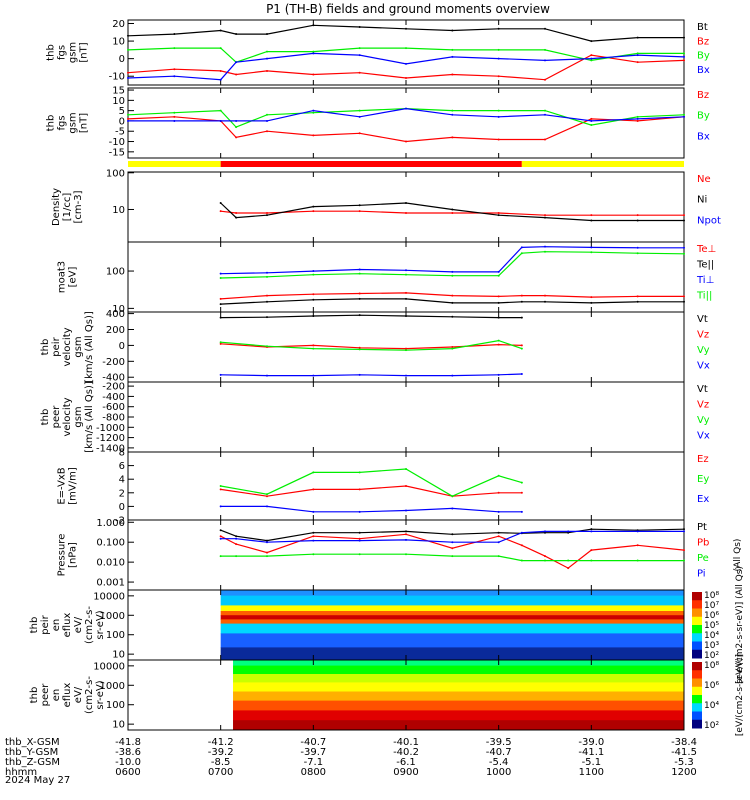  I want to click on y-axis-label: Density, so click(56, 207).